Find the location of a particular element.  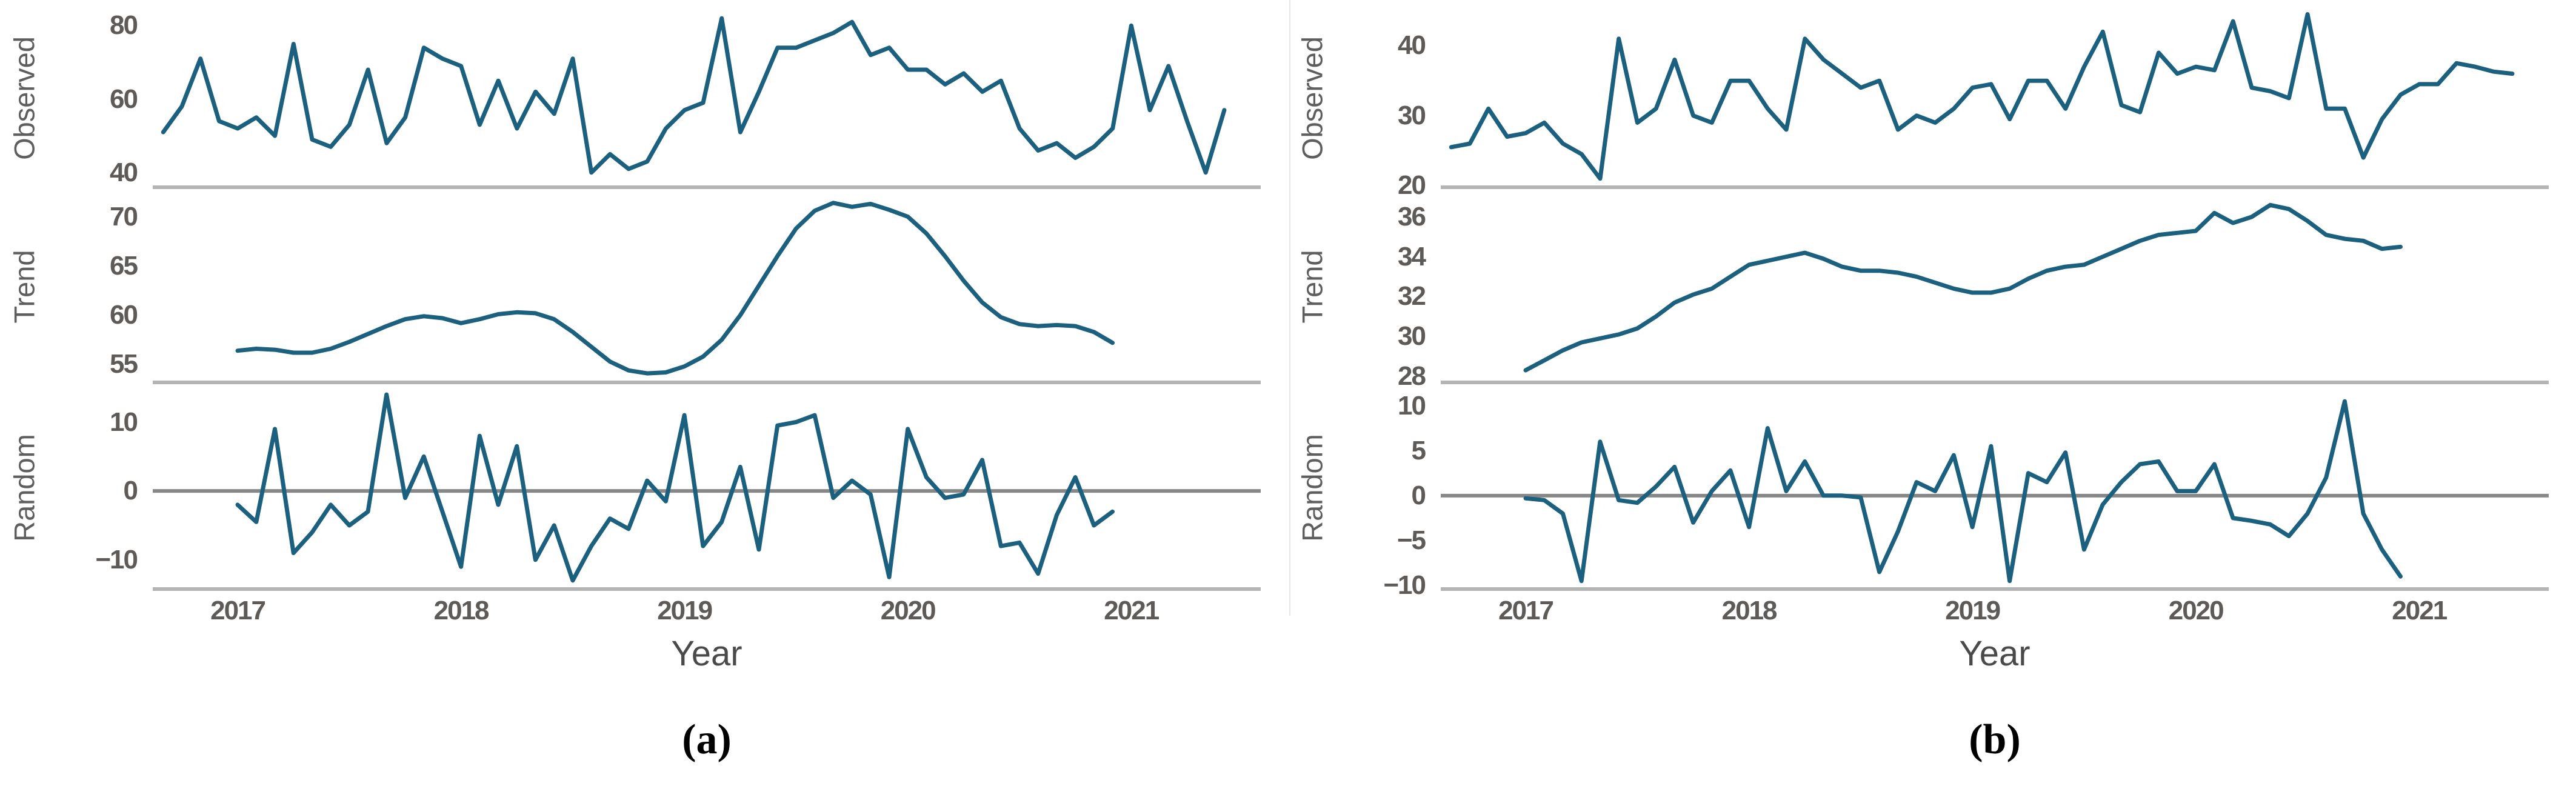

panel-observed: Observed 20 30 40 is located at coordinates (1932, 103).